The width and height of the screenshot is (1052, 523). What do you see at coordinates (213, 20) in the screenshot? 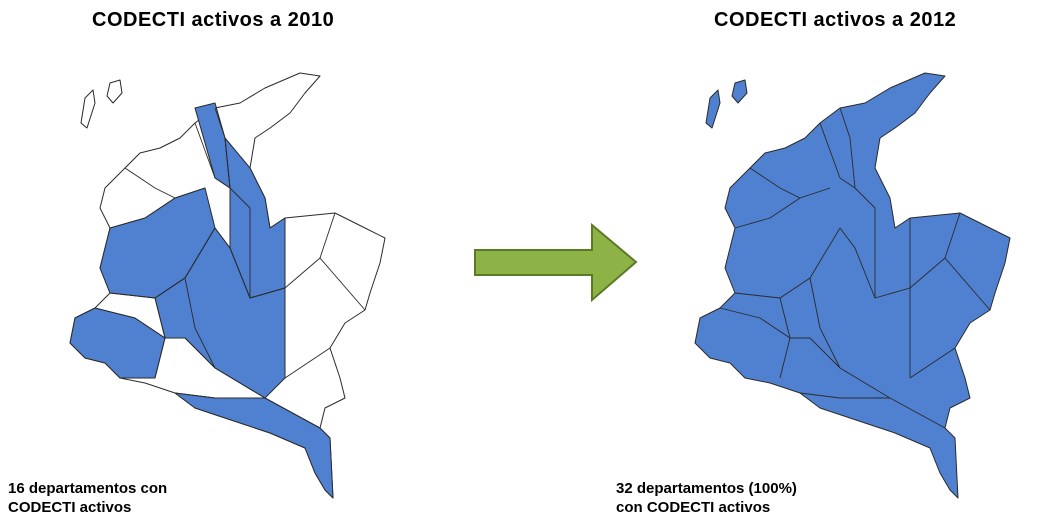
I see `panel-title: CODECTI activos a 2010` at bounding box center [213, 20].